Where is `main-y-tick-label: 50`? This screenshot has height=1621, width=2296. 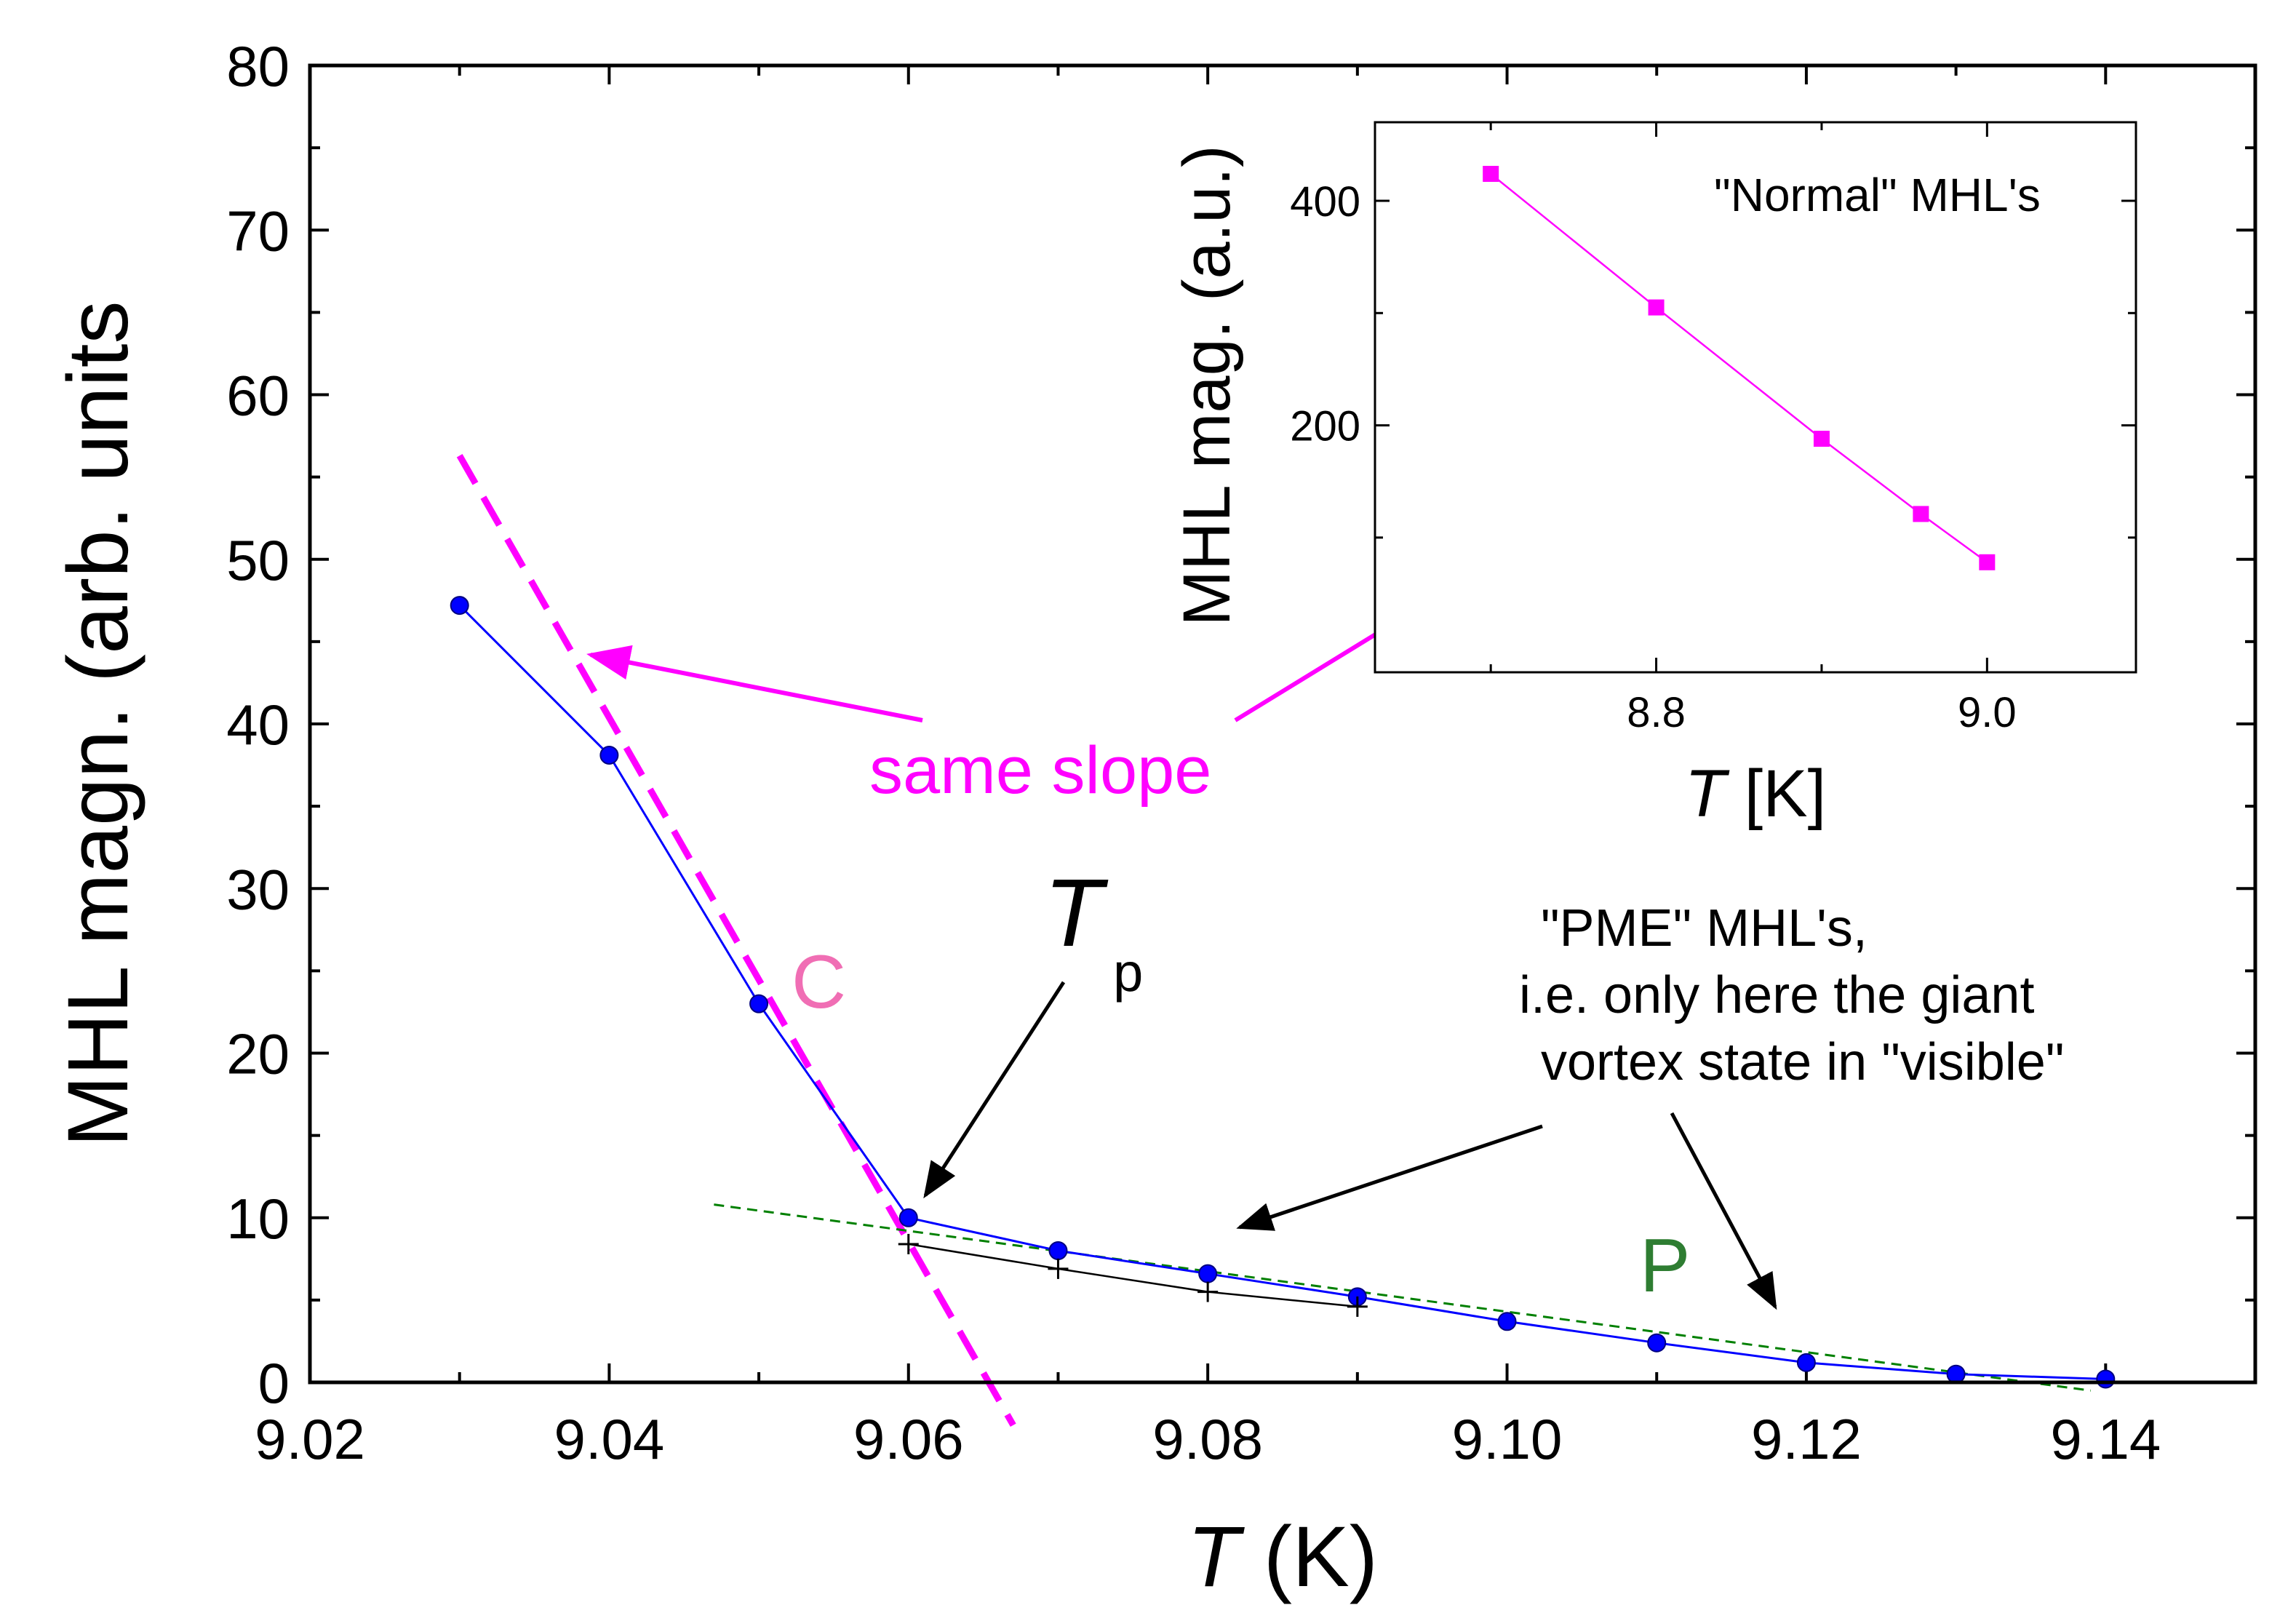
main-y-tick-label: 50 is located at coordinates (258, 560).